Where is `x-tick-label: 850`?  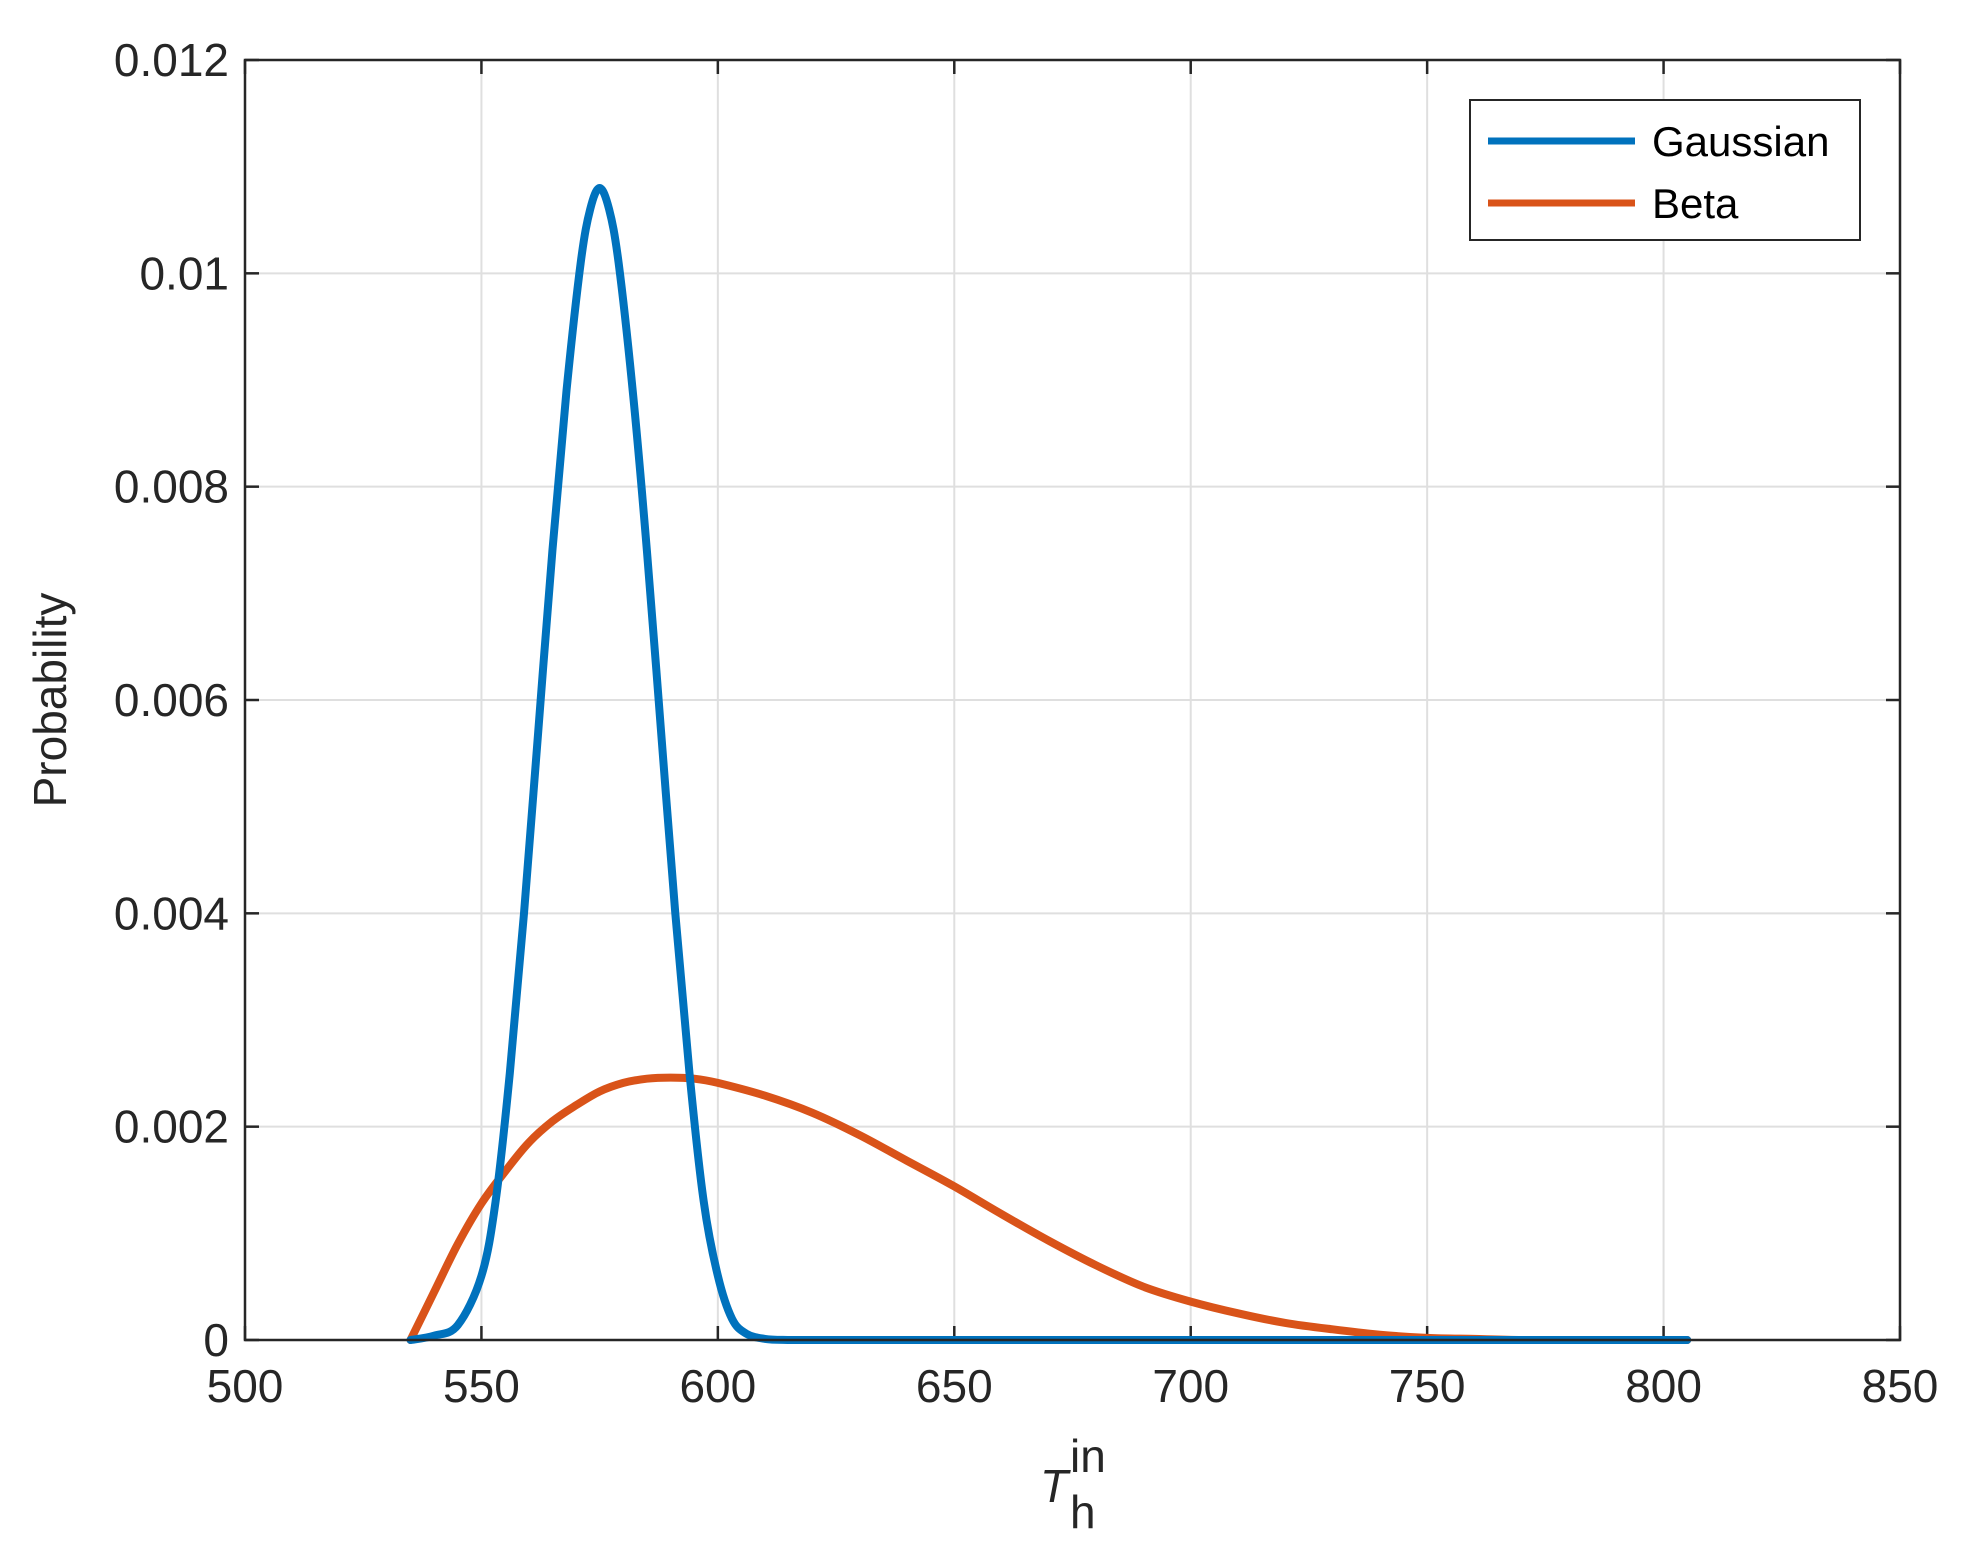 x-tick-label: 850 is located at coordinates (1900, 1386).